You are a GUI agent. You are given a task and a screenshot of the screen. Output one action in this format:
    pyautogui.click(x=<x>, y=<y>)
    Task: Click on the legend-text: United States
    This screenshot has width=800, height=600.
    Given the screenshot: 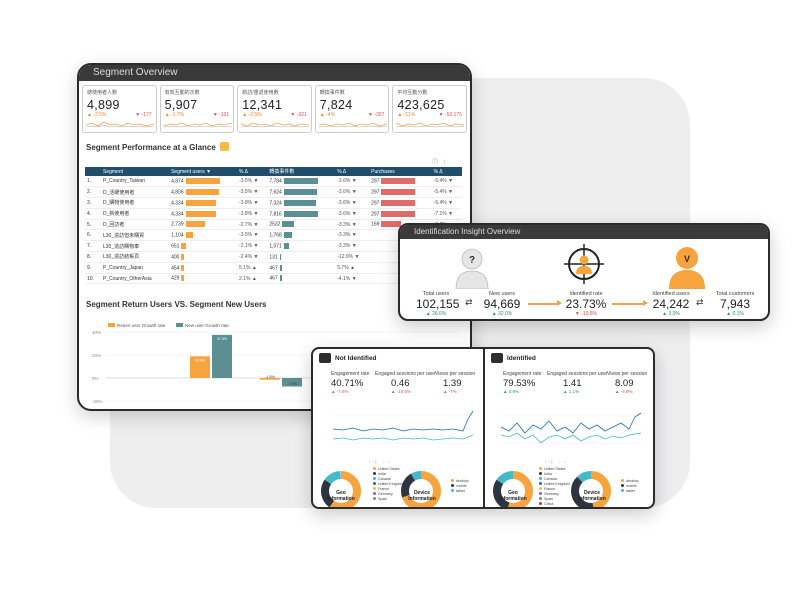 What is the action you would take?
    pyautogui.click(x=389, y=469)
    